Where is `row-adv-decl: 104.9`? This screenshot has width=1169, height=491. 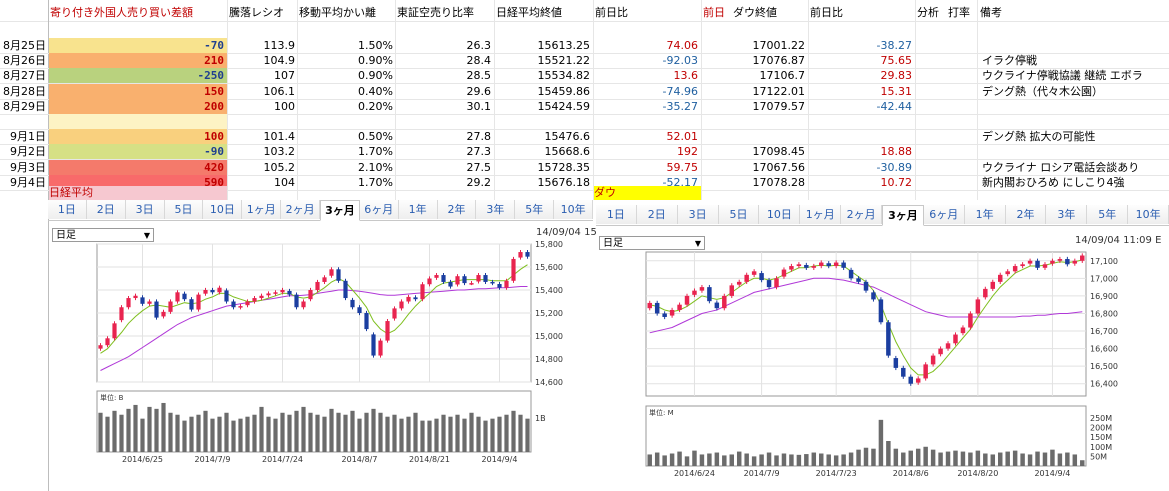 row-adv-decl: 104.9 is located at coordinates (279, 61).